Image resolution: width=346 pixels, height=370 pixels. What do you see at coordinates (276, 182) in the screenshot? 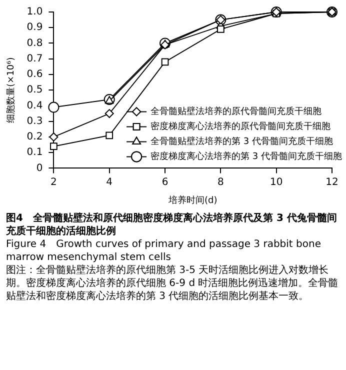
I see `x-tick-label: 10` at bounding box center [276, 182].